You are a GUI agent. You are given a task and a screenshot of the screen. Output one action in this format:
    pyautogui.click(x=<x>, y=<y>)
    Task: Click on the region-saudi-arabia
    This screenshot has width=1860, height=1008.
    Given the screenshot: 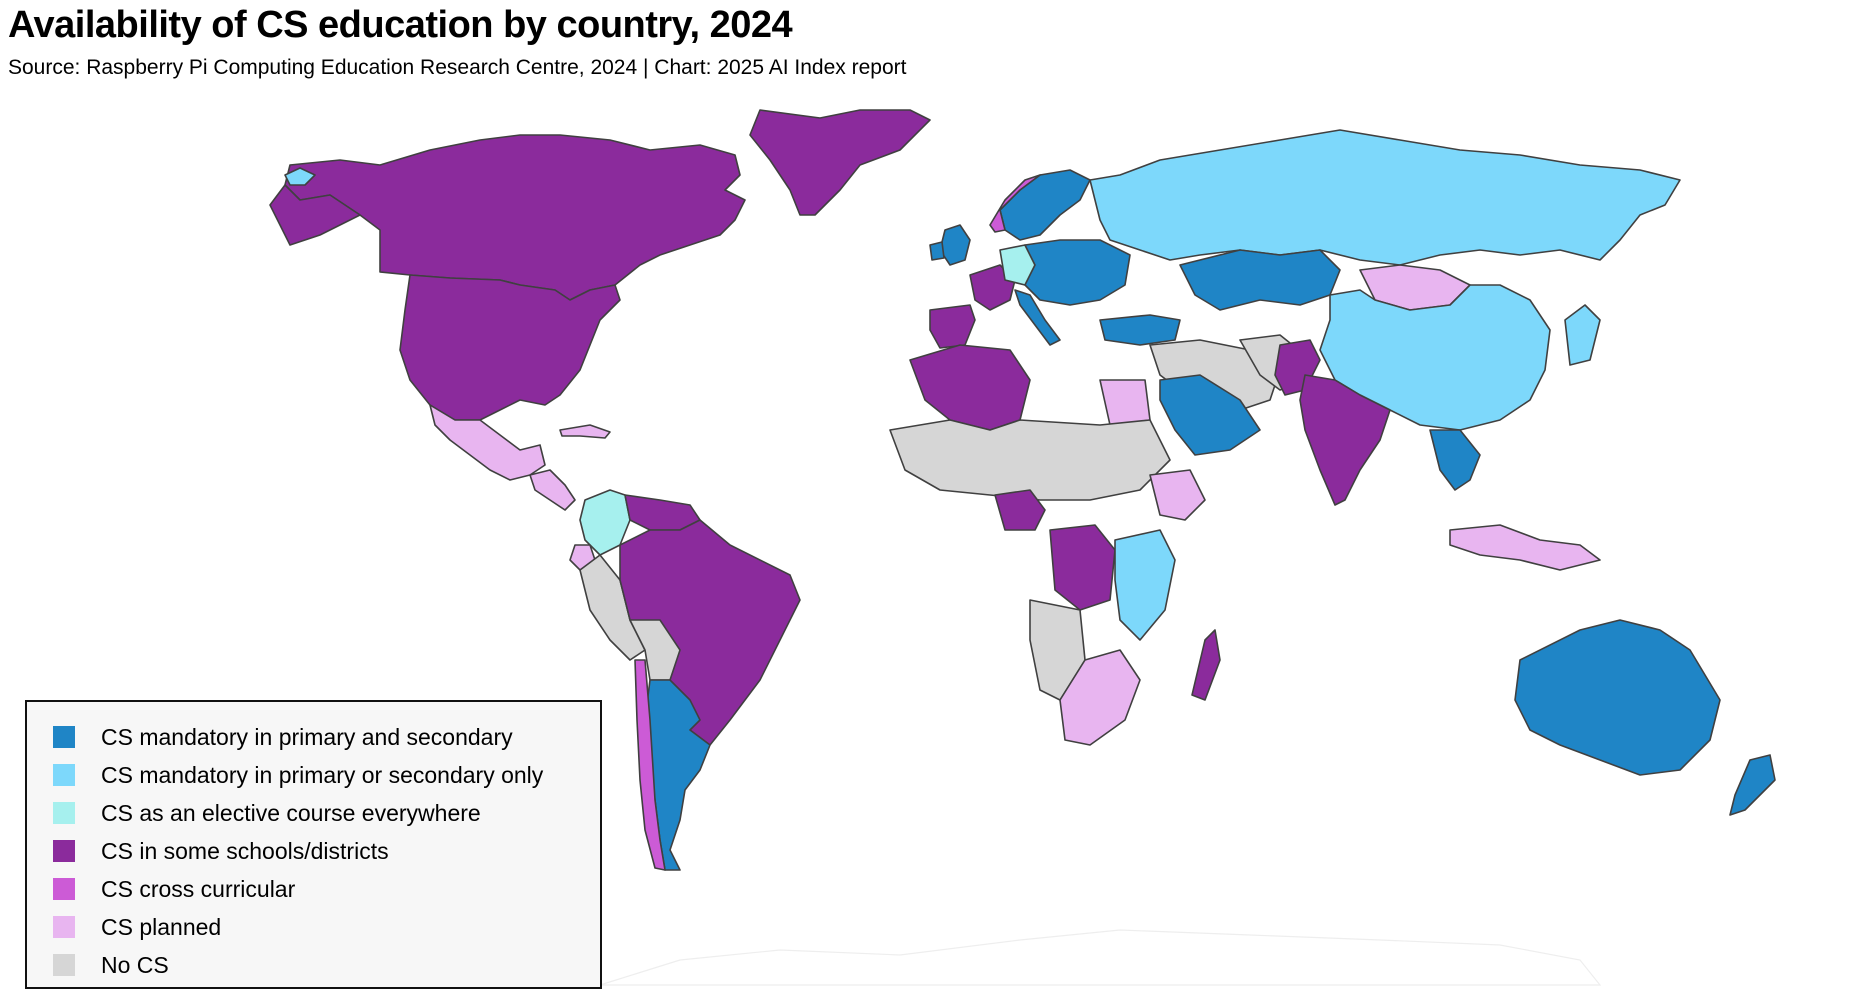 What is the action you would take?
    pyautogui.click(x=1210, y=415)
    